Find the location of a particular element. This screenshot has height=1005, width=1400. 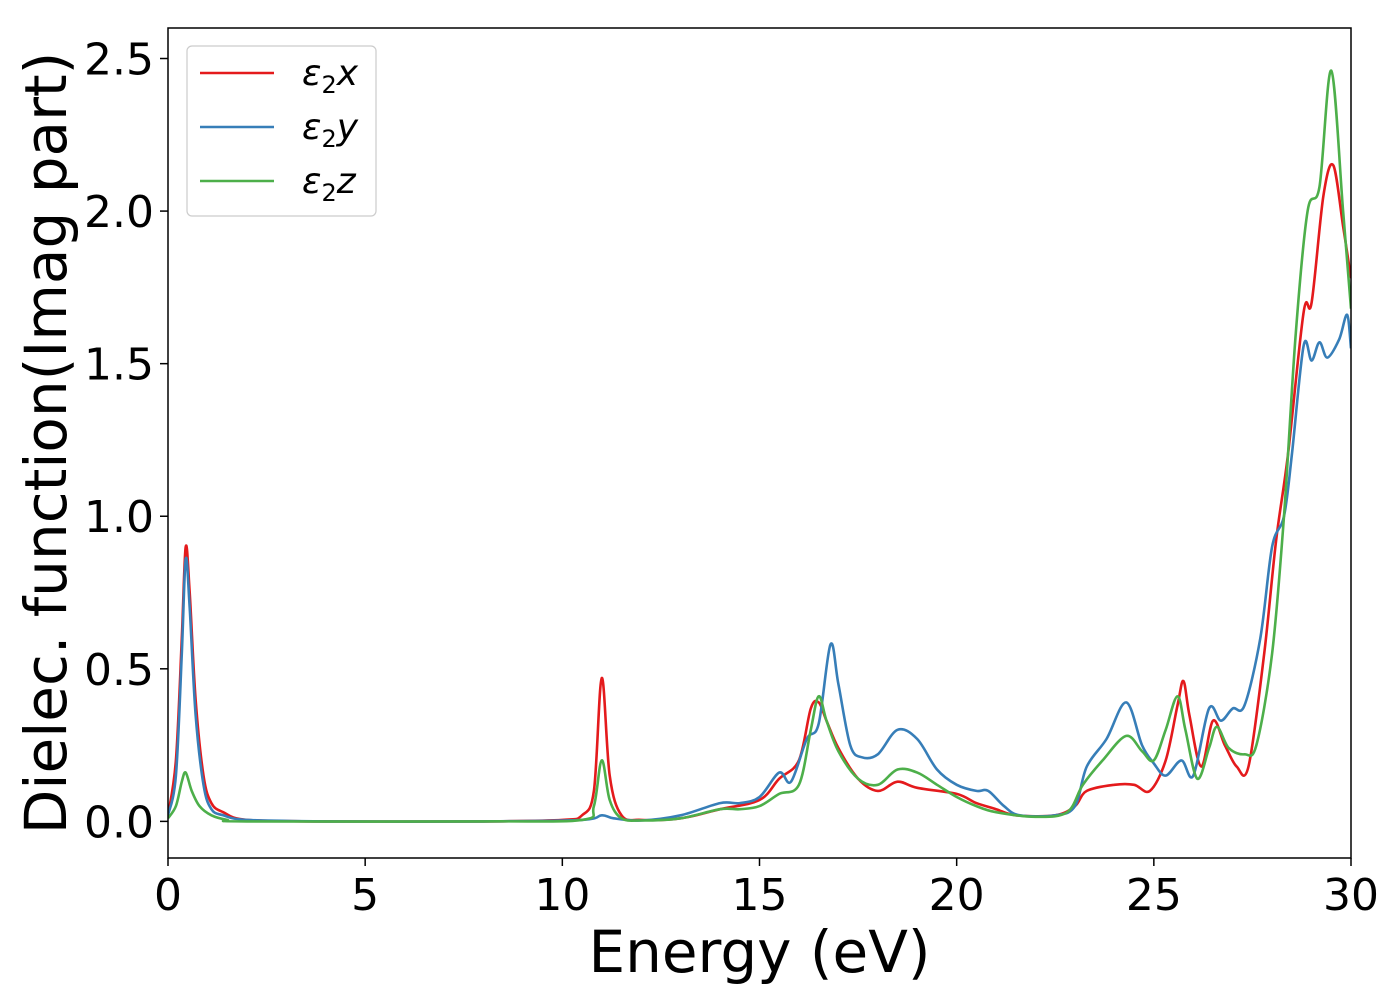

y-tick-label: 0.5 is located at coordinates (119, 670).